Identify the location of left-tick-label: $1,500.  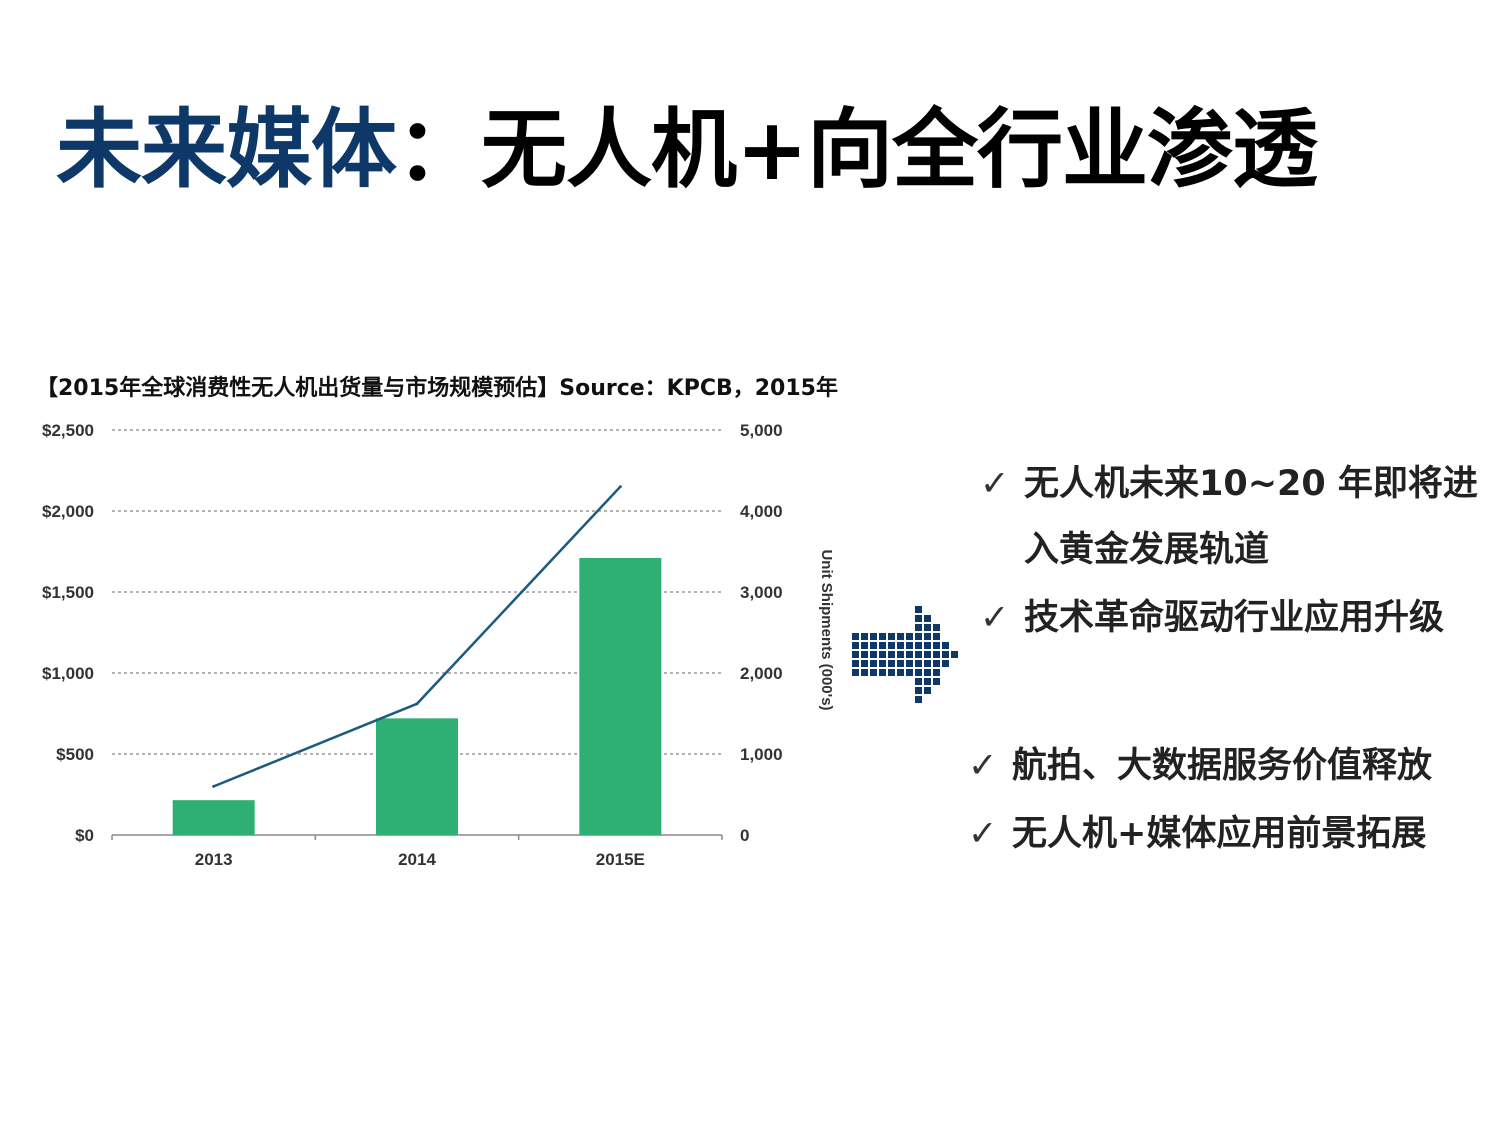
(68, 592).